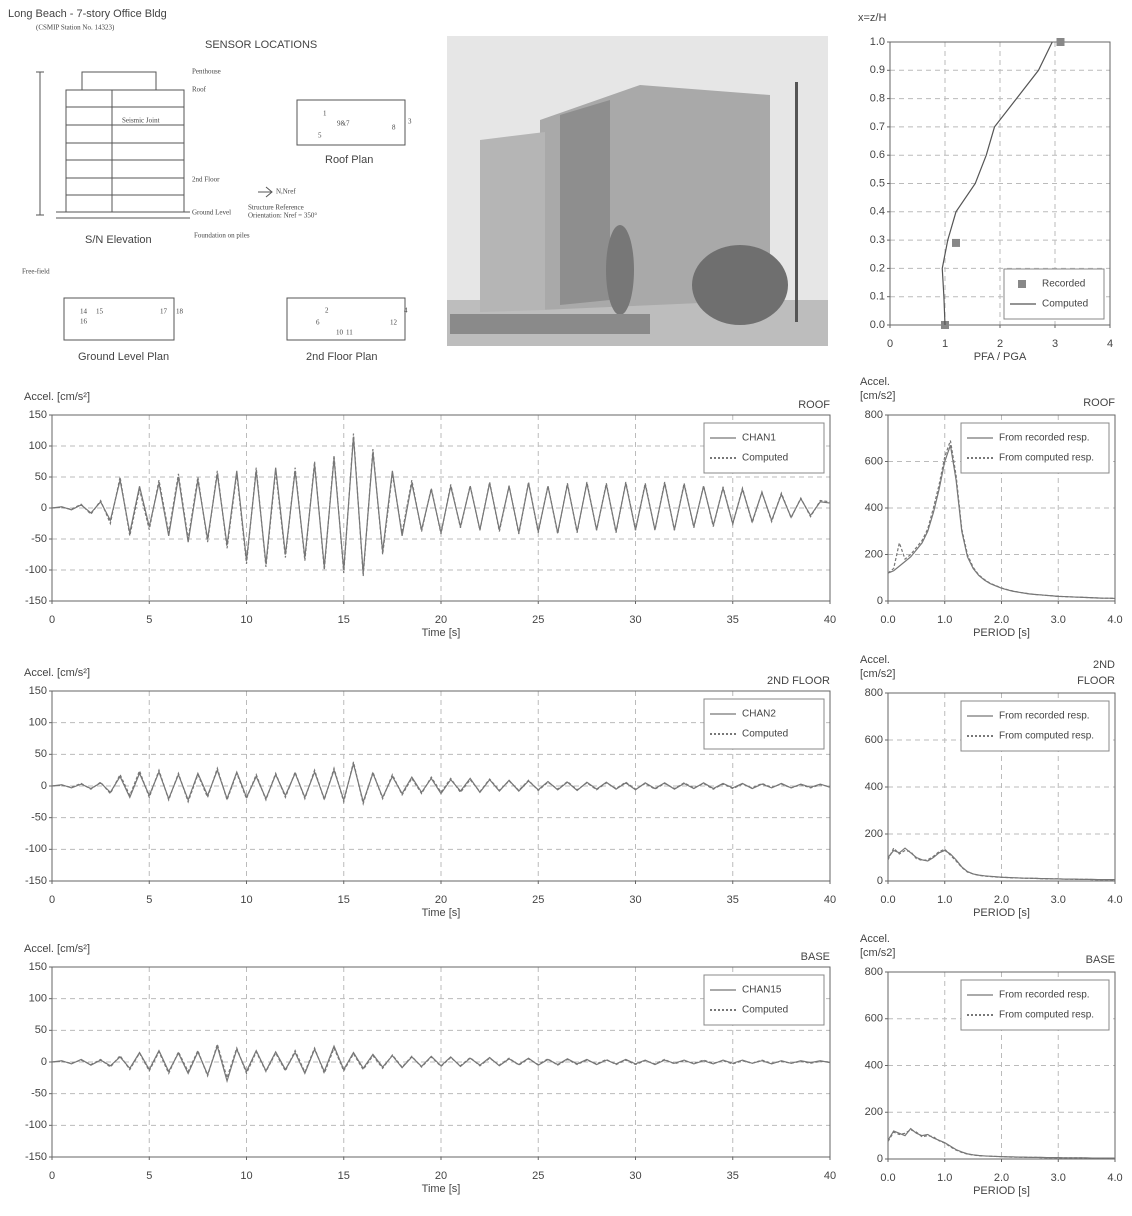 This screenshot has height=1216, width=1132. Describe the element at coordinates (349, 333) in the screenshot. I see `sensor: 11` at that location.